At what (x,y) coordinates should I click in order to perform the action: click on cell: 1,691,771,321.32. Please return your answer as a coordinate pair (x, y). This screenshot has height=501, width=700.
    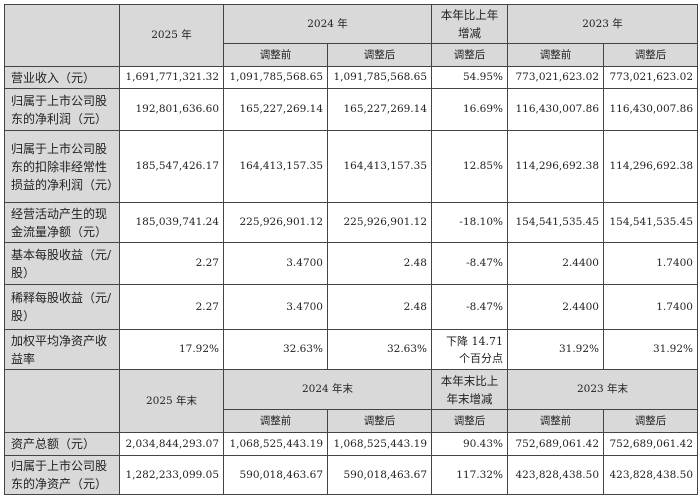
    Looking at the image, I should click on (171, 77).